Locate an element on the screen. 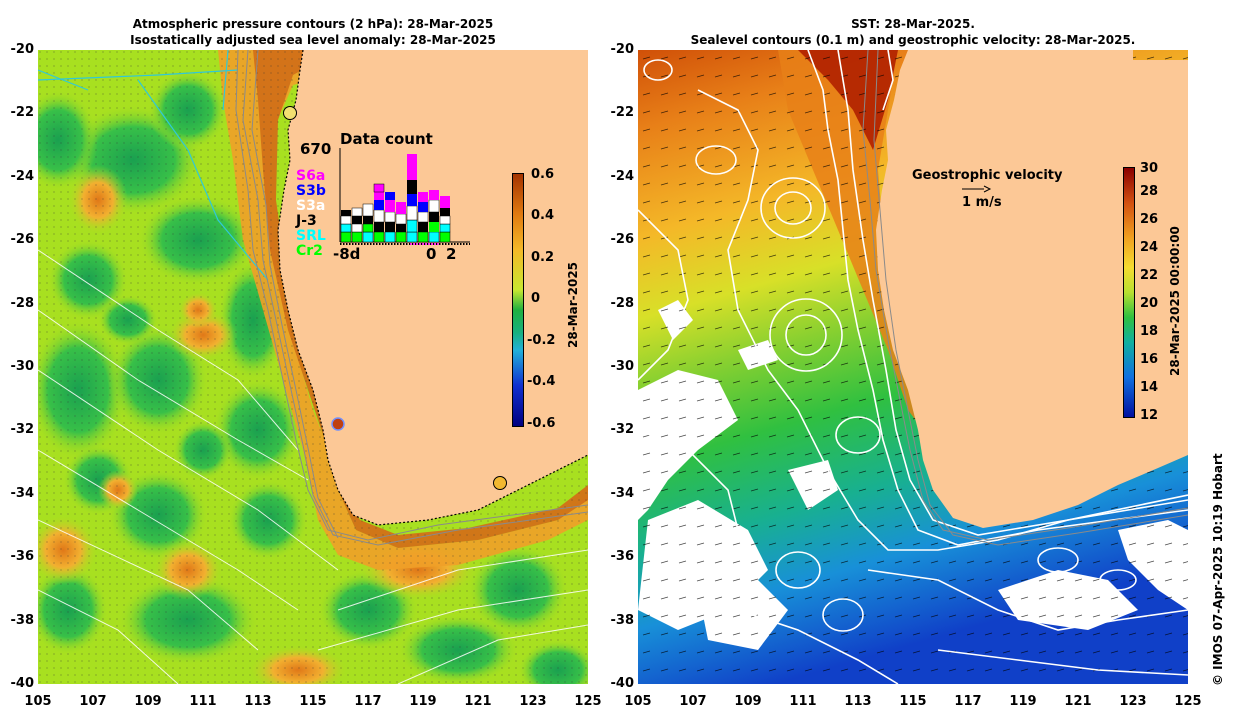 The width and height of the screenshot is (1250, 720). sla-colorbar is located at coordinates (518, 300).